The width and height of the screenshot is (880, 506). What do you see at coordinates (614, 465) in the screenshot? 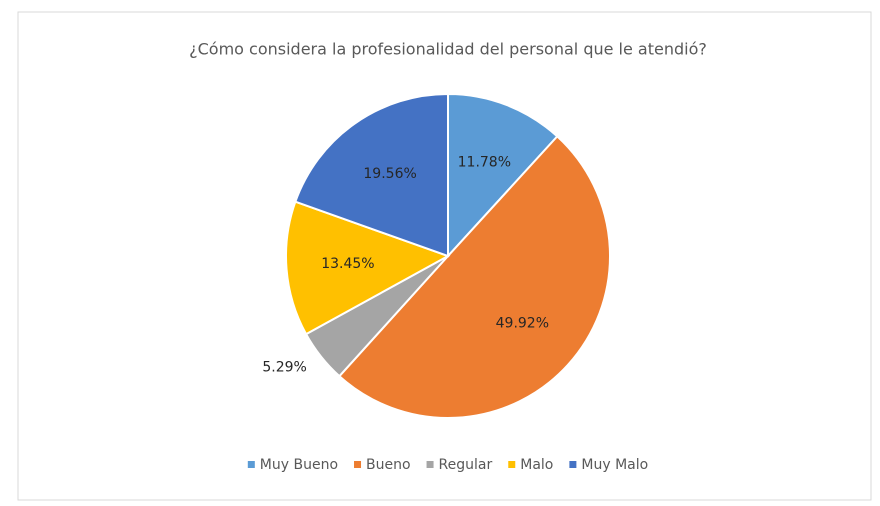
I see `legend-label: Muy Malo` at bounding box center [614, 465].